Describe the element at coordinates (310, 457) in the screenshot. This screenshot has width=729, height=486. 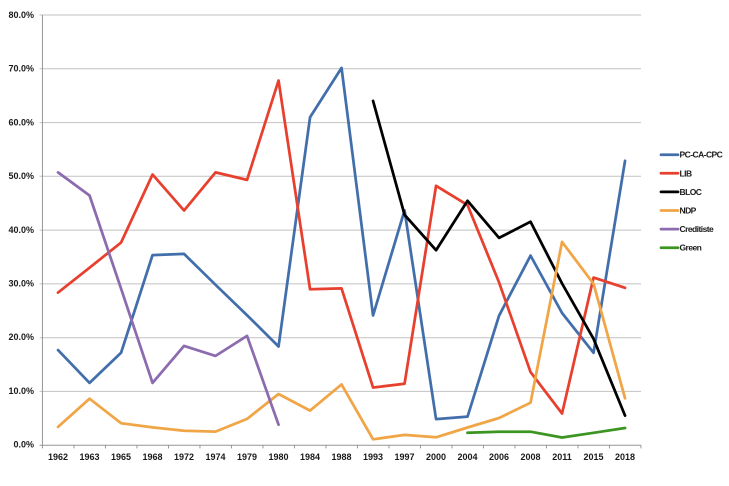
I see `svg-text: 1984` at that location.